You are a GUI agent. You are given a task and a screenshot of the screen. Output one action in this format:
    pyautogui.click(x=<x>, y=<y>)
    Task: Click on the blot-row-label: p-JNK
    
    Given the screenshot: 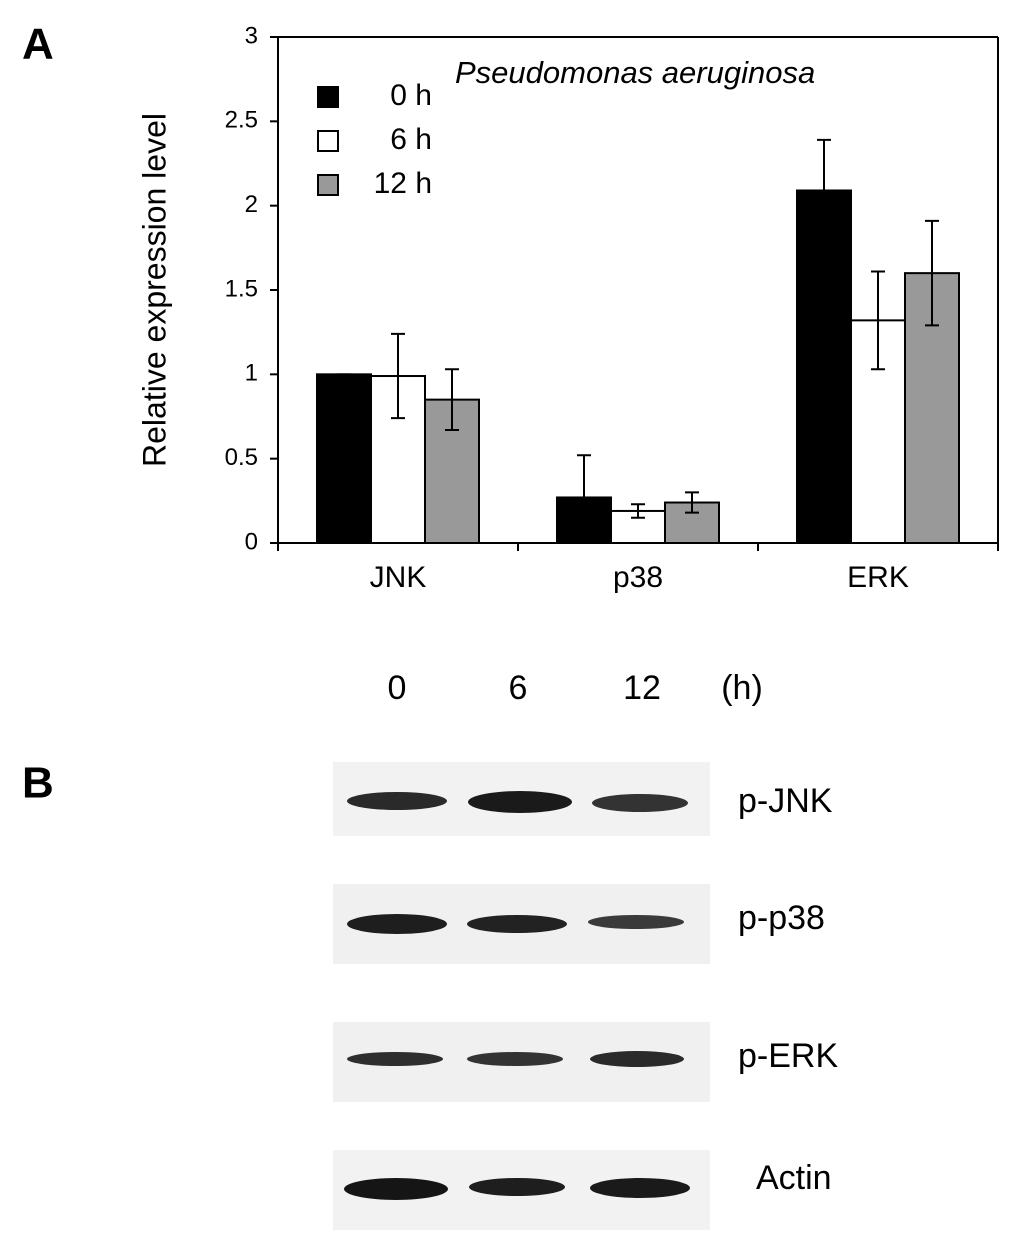 What is the action you would take?
    pyautogui.click(x=785, y=801)
    